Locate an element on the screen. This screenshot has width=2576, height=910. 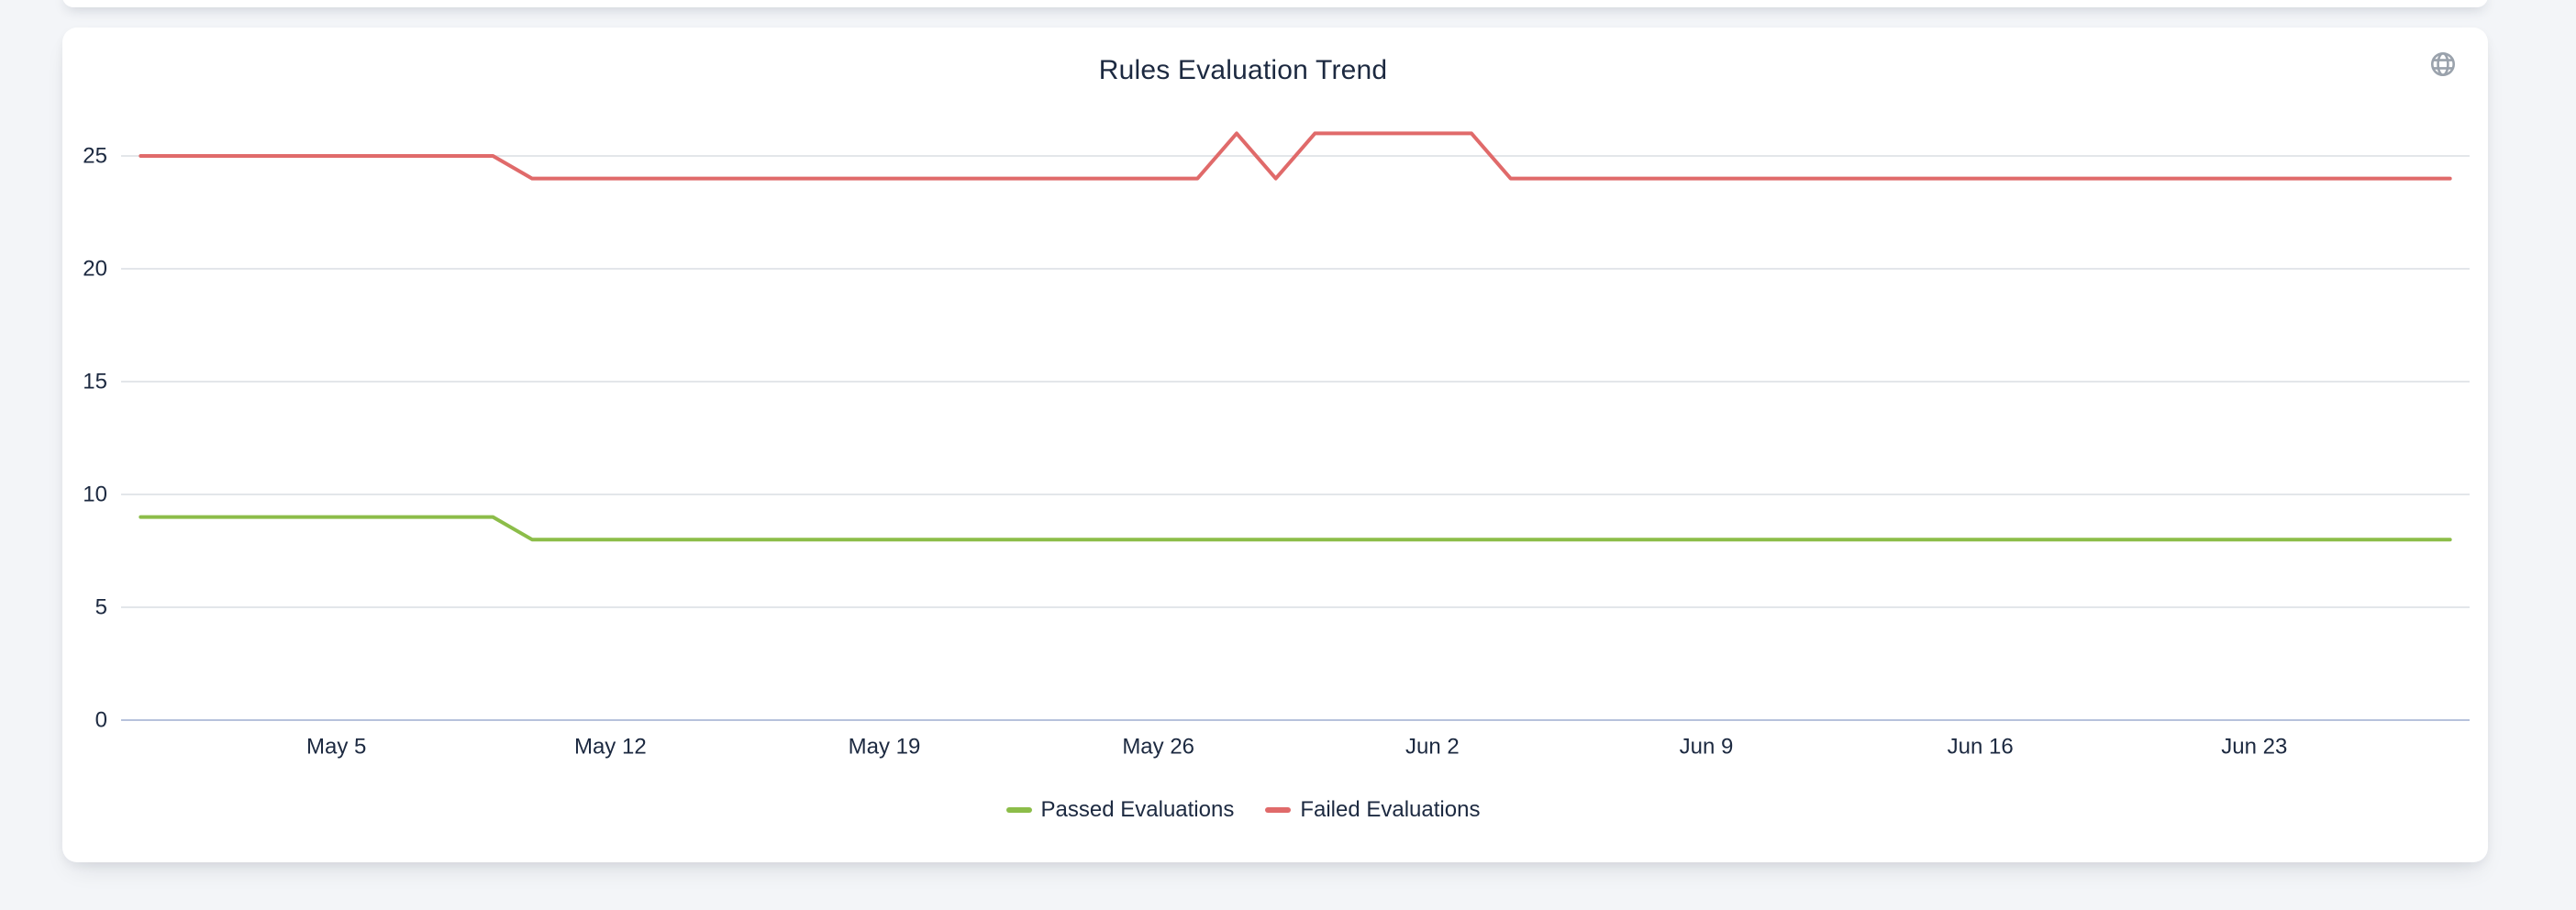
x-tick-label: Jun 23 is located at coordinates (2254, 747).